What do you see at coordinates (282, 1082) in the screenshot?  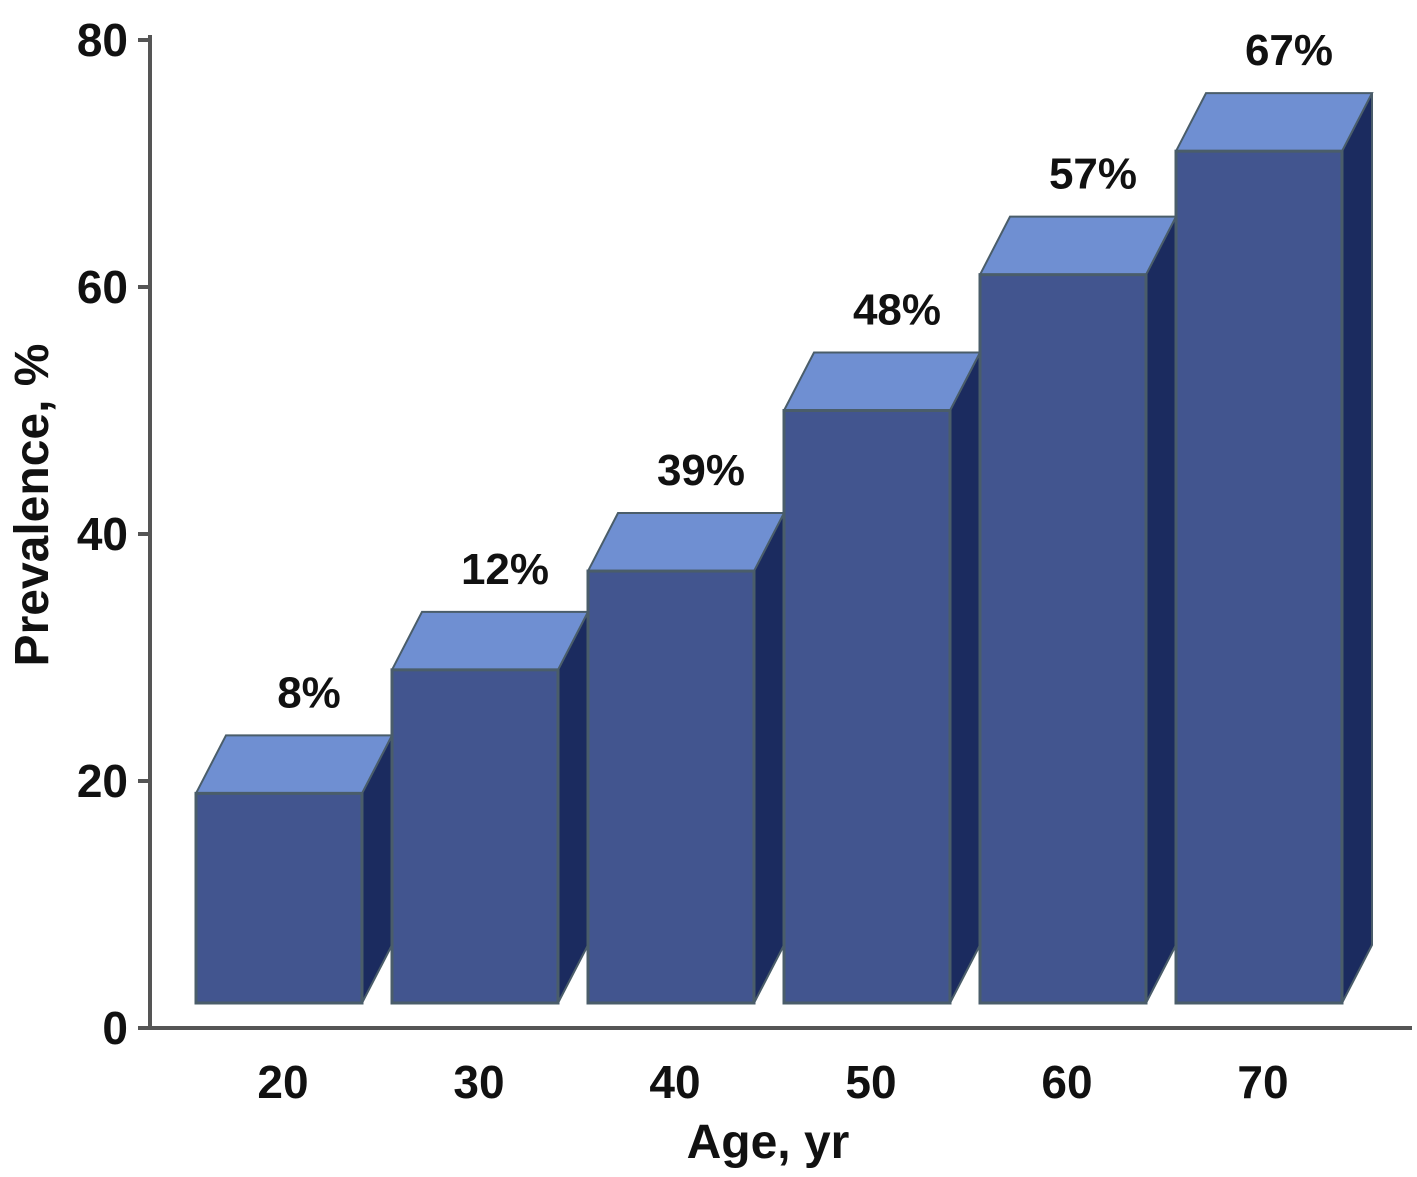 I see `x-tick-label: 20` at bounding box center [282, 1082].